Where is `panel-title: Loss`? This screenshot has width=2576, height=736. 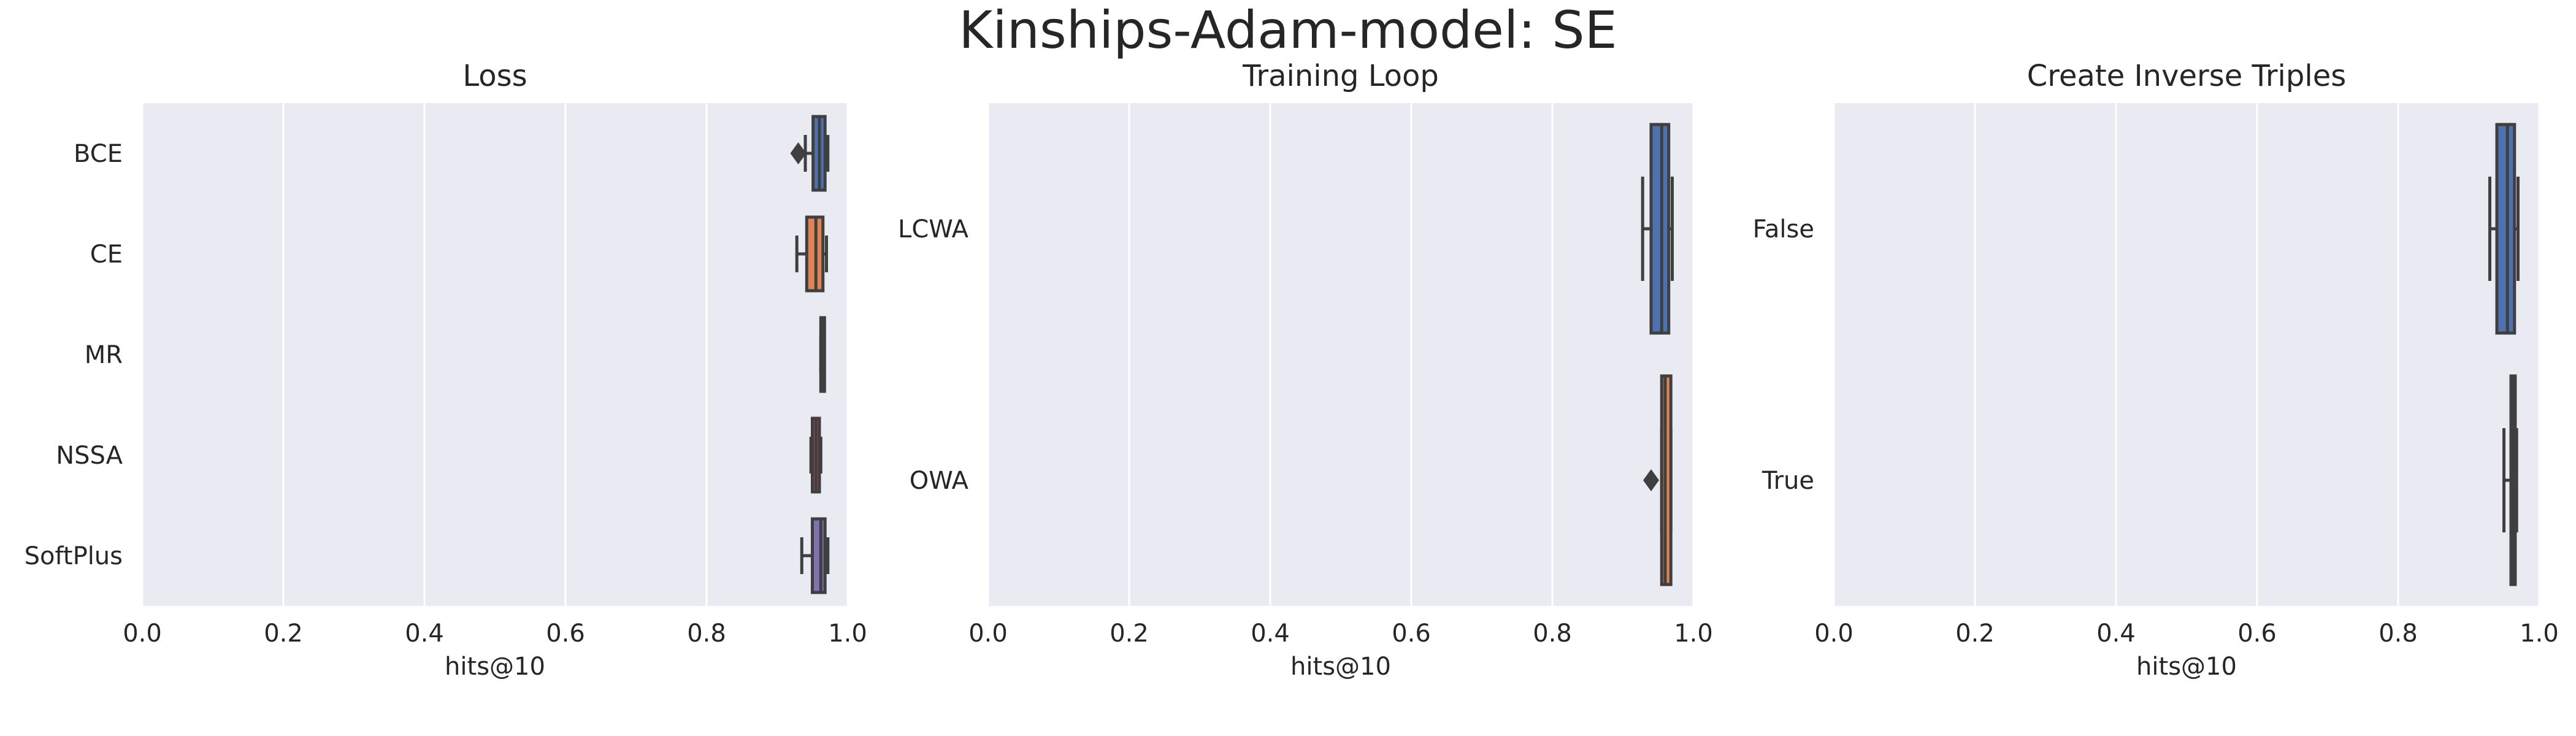 panel-title: Loss is located at coordinates (494, 76).